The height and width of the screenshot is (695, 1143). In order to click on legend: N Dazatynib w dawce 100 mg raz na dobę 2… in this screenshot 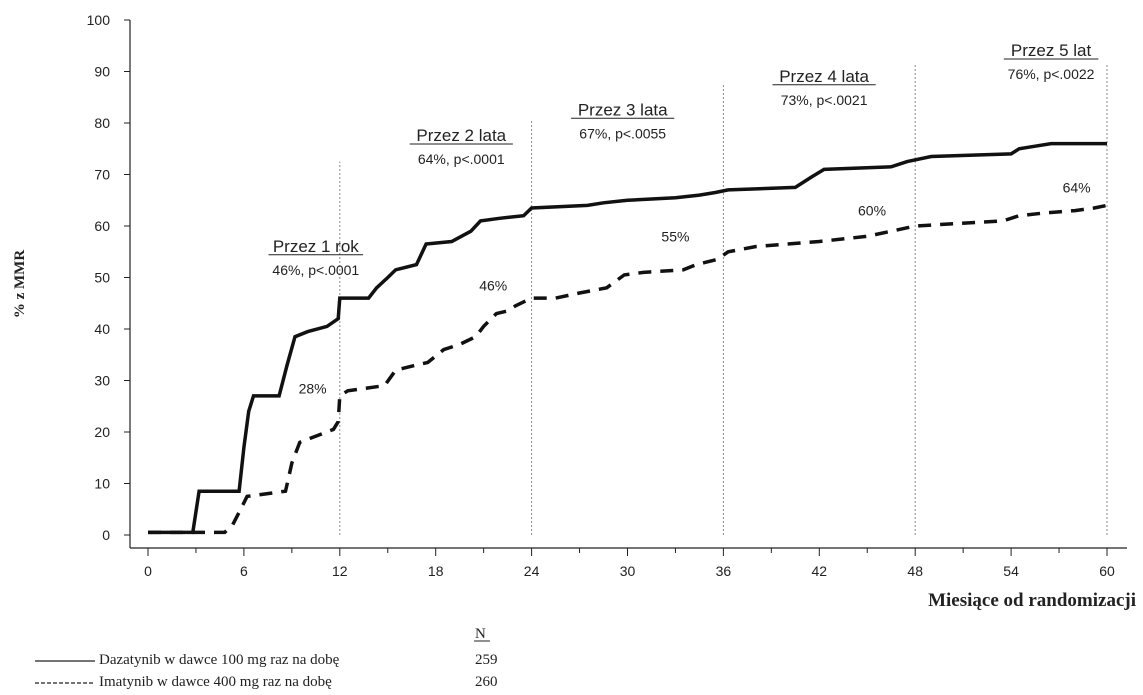, I will do `click(266, 658)`.